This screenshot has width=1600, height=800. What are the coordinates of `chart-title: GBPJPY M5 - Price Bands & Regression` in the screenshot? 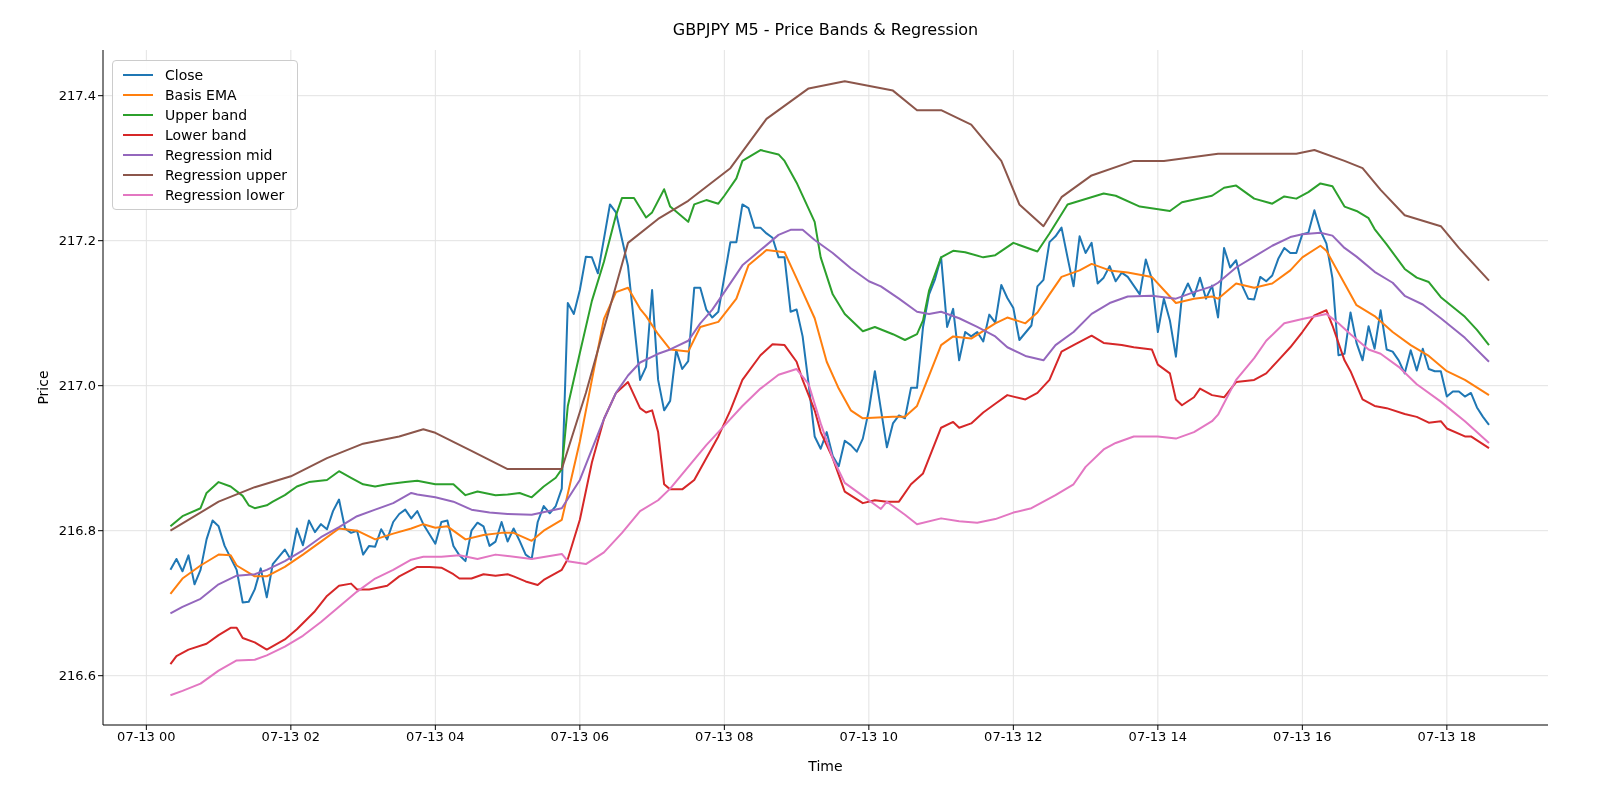 It's located at (825, 29).